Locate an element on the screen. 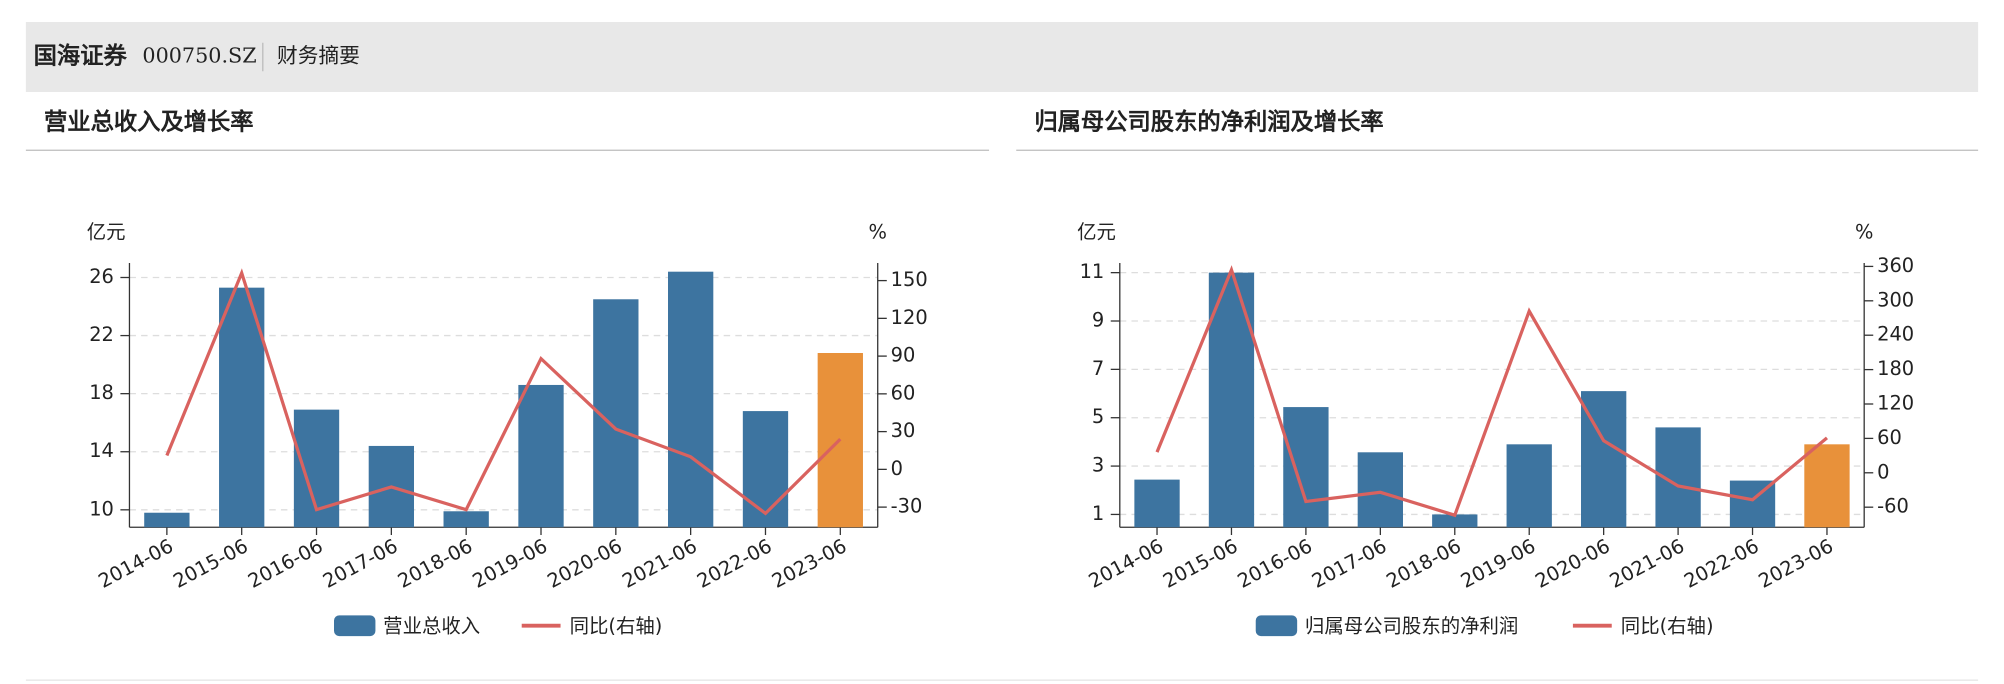 The image size is (2004, 684). panel-title: 归属母公司股东的净利润及增长率 is located at coordinates (1208, 122).